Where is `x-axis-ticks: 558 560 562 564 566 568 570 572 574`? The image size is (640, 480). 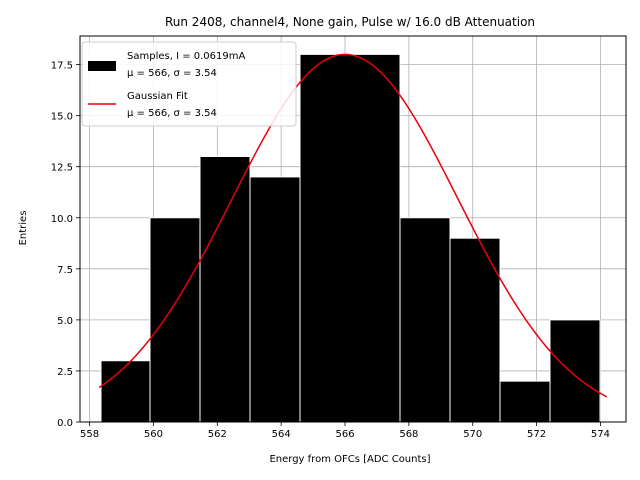
x-axis-ticks: 558 560 562 564 566 568 570 572 574 is located at coordinates (345, 431).